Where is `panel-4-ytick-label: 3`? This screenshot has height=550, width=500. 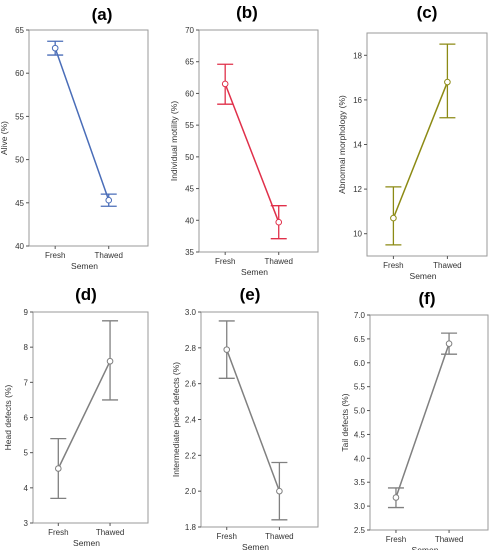
panel-4-ytick-label: 3 is located at coordinates (26, 523).